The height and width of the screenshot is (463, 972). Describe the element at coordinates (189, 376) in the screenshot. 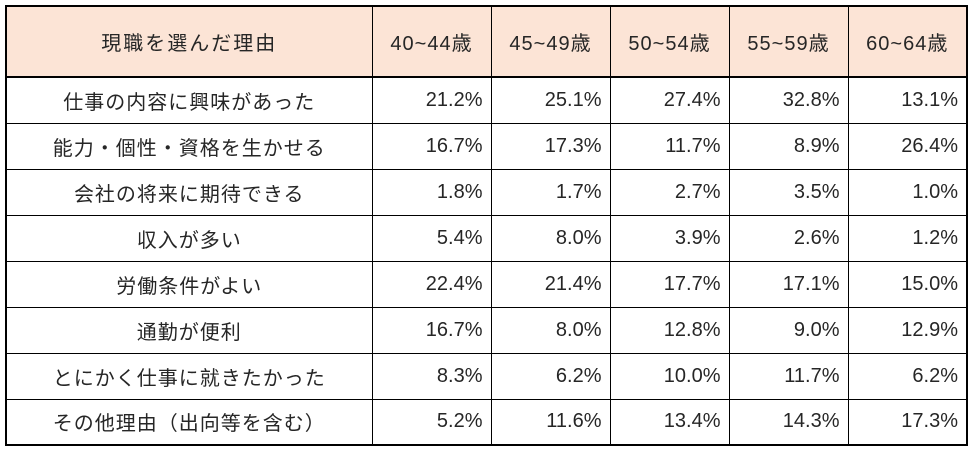

I see `row-label-cell: とにかく仕事に就きたかった` at that location.